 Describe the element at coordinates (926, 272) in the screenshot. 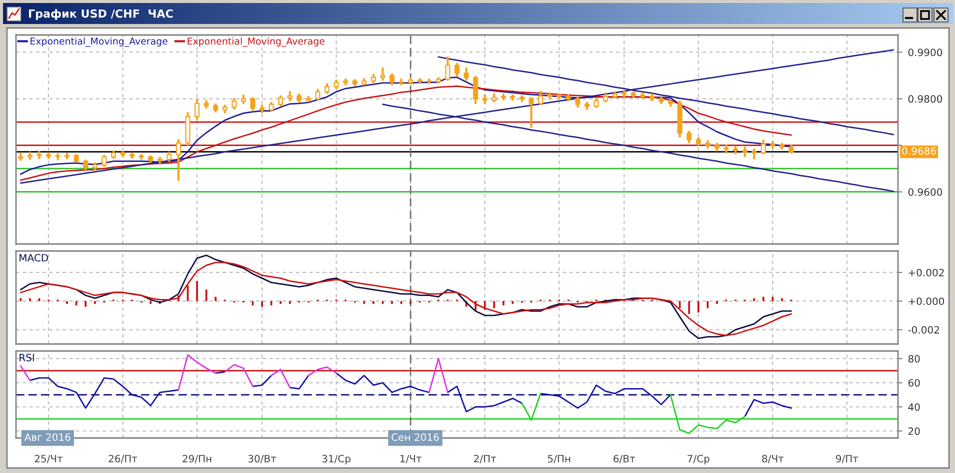

I see `y-tick-label: +0.002` at that location.